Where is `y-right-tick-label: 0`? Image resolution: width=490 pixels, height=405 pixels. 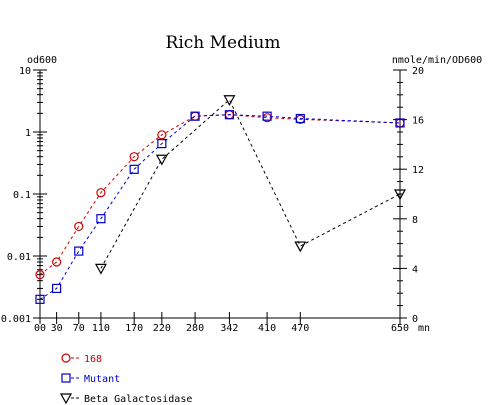
y-right-tick-label: 0 is located at coordinates (415, 319).